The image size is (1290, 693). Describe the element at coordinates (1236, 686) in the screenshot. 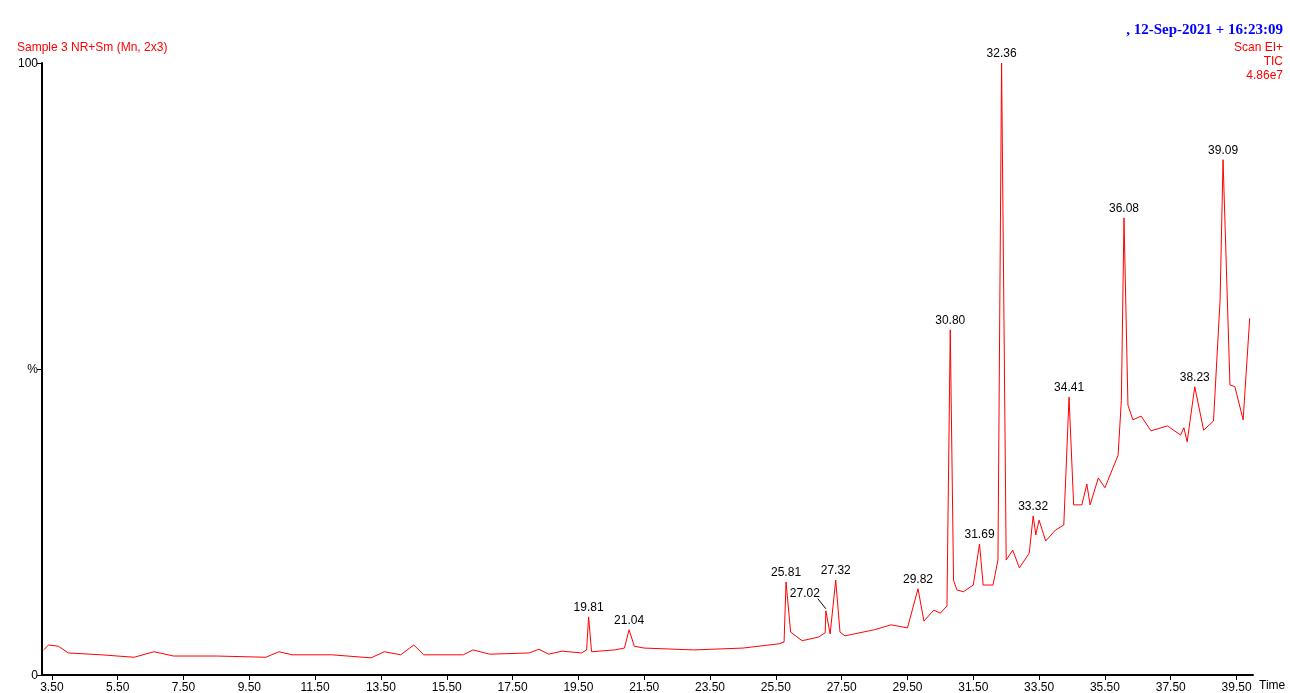

I see `x-tick-label: 39.50` at that location.